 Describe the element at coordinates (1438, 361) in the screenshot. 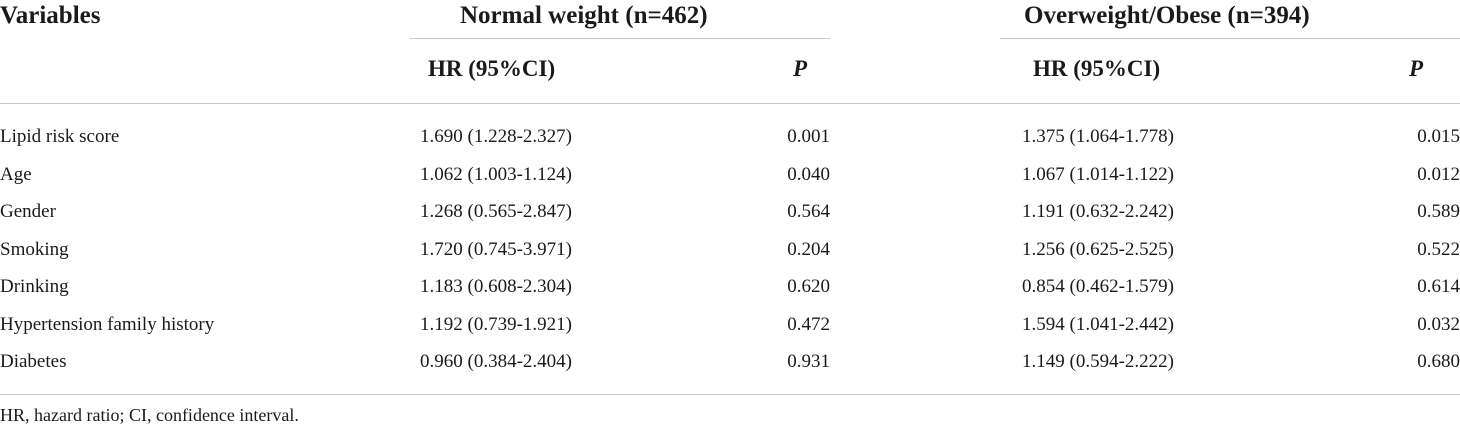

I see `cell-p-overweight: 0.680` at that location.